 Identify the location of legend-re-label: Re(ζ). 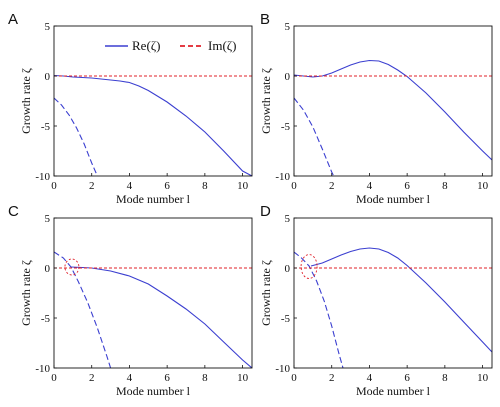
(146, 45).